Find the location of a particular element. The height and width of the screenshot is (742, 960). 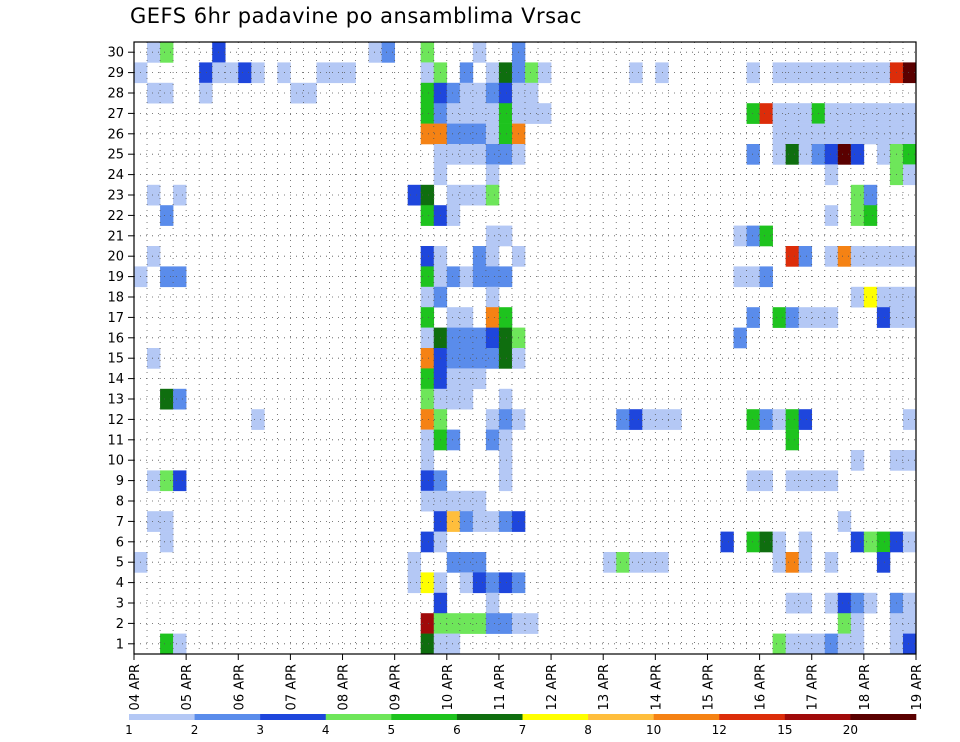

colorbar-label: 6 is located at coordinates (457, 730).